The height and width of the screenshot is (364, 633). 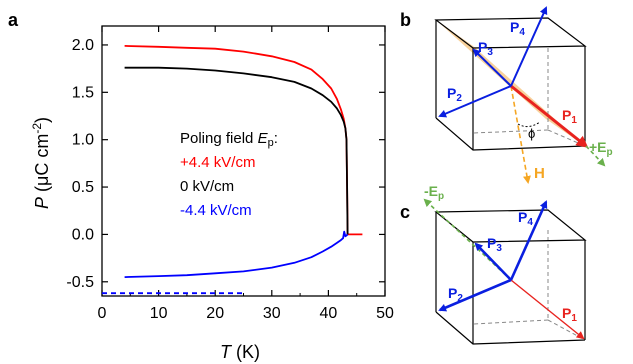 What do you see at coordinates (13, 20) in the screenshot?
I see `panel-a-label: a` at bounding box center [13, 20].